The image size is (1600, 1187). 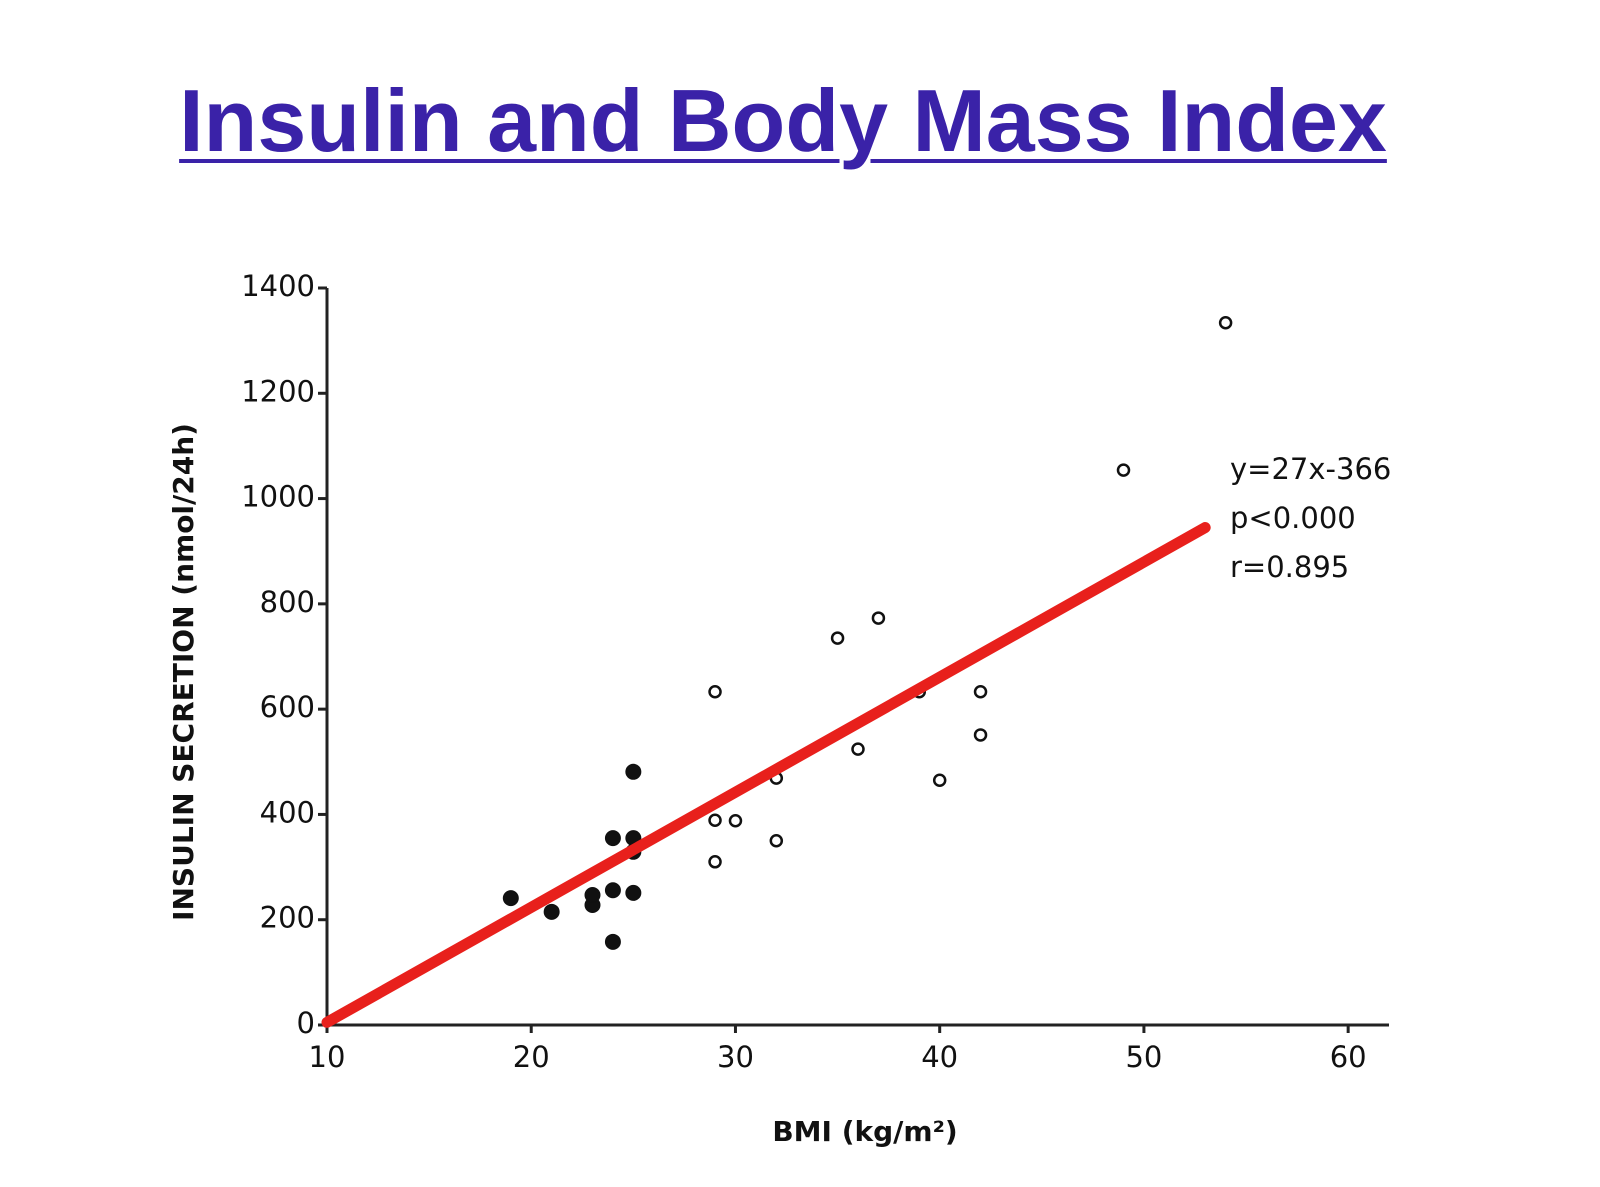 I want to click on x-tick-label: 20, so click(x=531, y=1057).